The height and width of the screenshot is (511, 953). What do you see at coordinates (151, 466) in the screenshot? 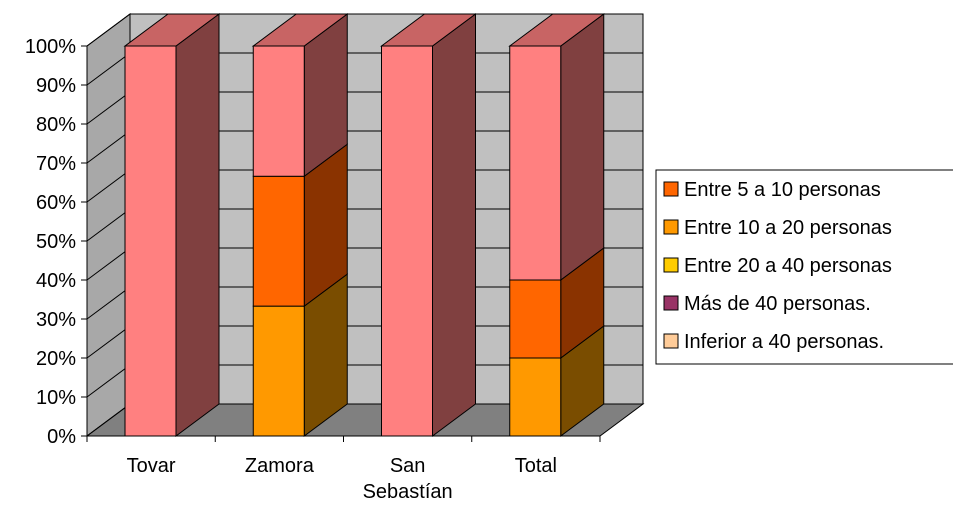
I see `x-category-label: Tovar` at bounding box center [151, 466].